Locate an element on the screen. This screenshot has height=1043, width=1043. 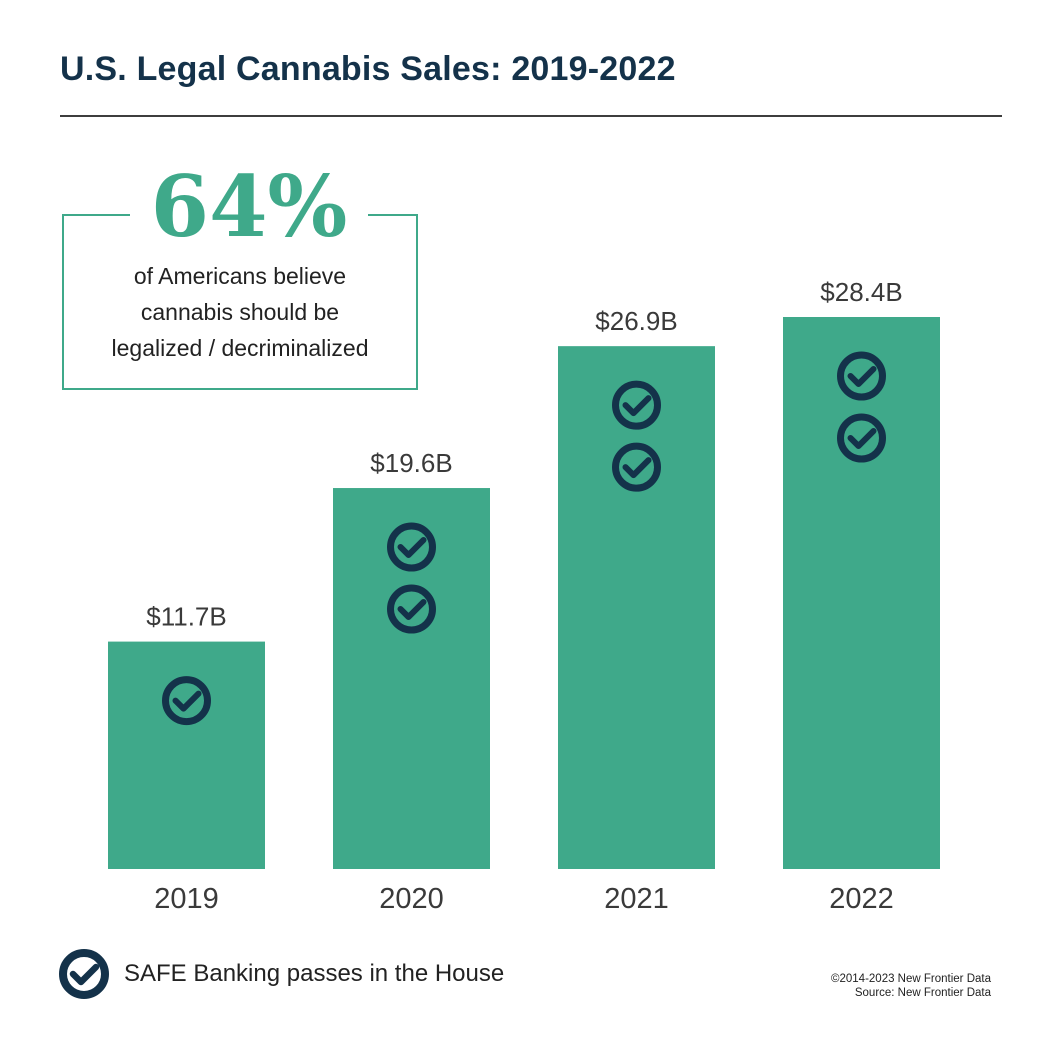
data-label: $28.4B is located at coordinates (861, 292).